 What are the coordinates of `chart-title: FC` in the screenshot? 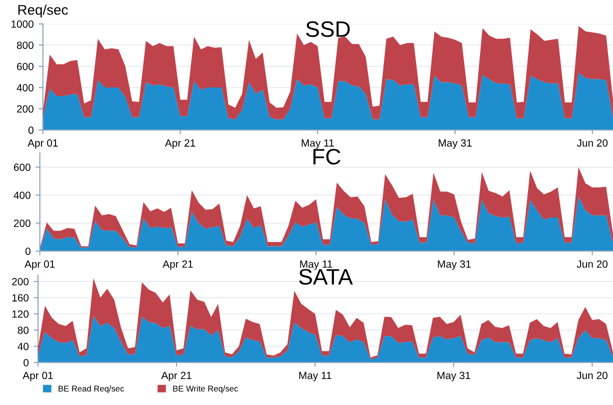 It's located at (326, 156).